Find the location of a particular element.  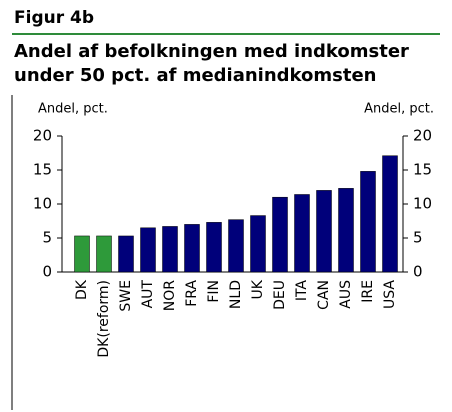

x-tick-label: CAN is located at coordinates (324, 295).